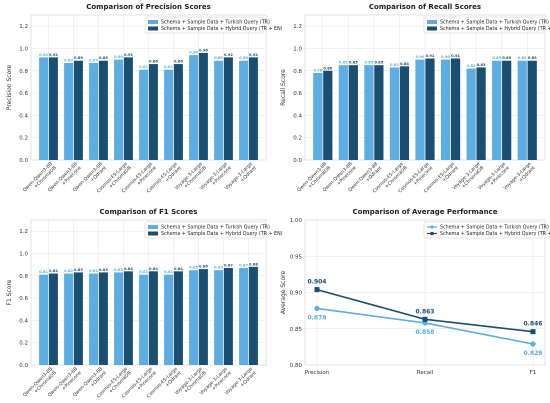  What do you see at coordinates (203, 50) in the screenshot?
I see `bar-value-label: 0.96` at bounding box center [203, 50].